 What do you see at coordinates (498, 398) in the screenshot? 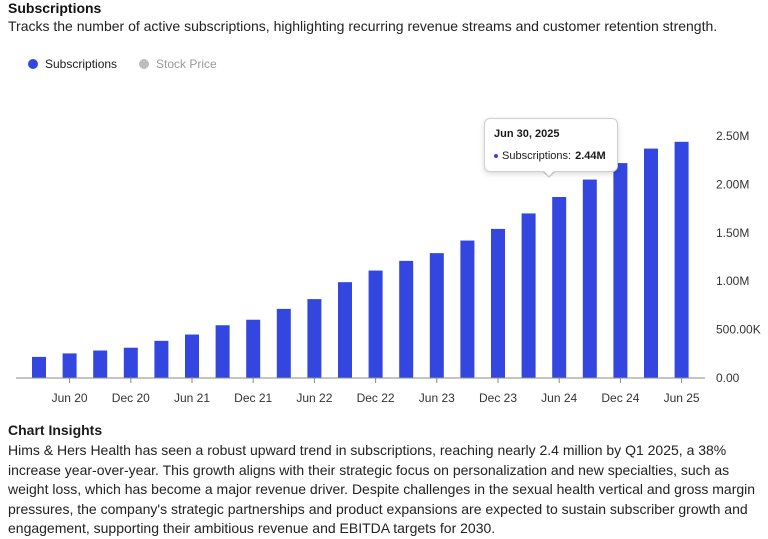
I see `x-tick-label: Dec 23` at bounding box center [498, 398].